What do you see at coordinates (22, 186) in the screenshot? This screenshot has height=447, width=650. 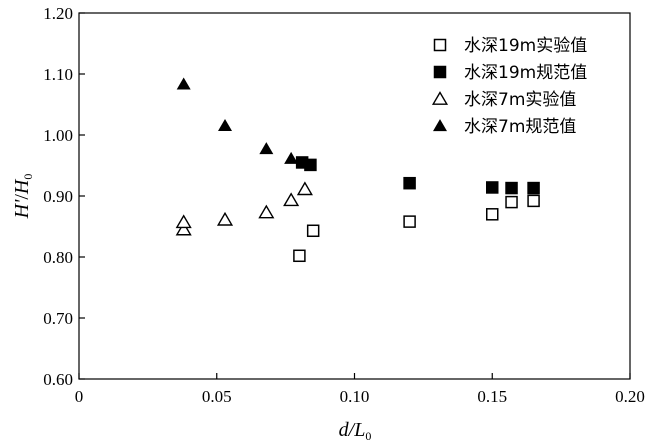 I see `y-axis-title-den: H` at bounding box center [22, 186].